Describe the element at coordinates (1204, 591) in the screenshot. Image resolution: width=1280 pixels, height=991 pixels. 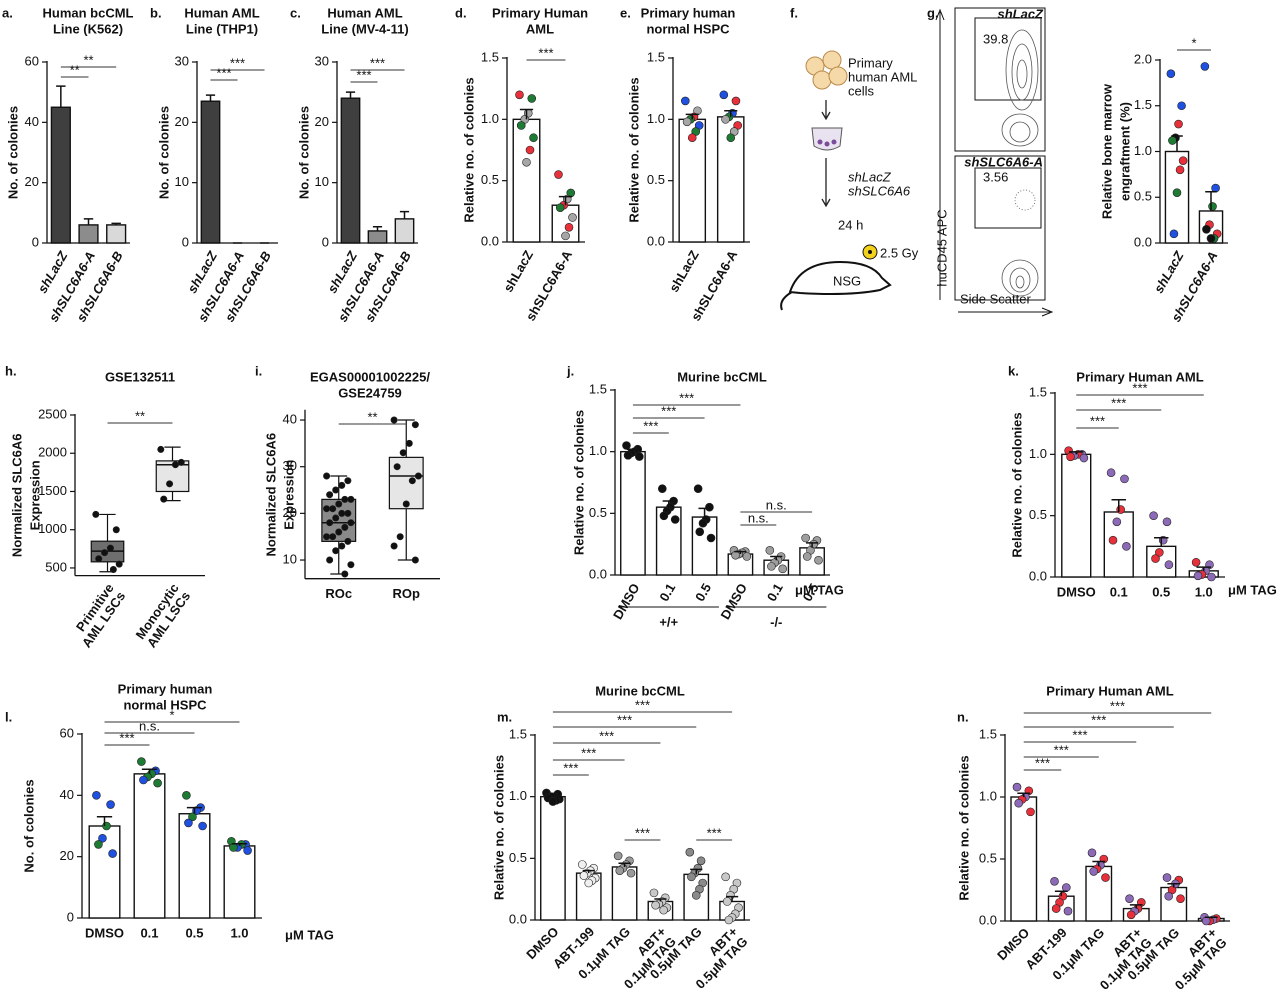
I see `x-tick-label: 1.0` at that location.